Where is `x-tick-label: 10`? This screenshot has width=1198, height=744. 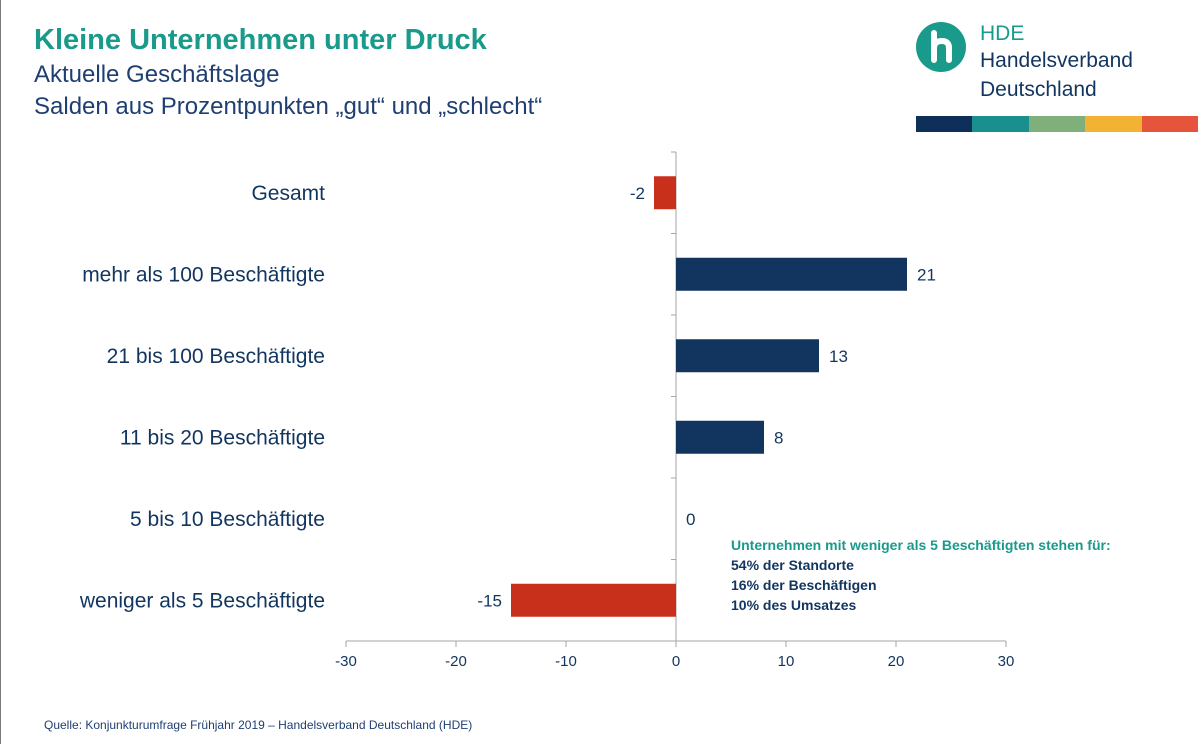
x-tick-label: 10 is located at coordinates (786, 661).